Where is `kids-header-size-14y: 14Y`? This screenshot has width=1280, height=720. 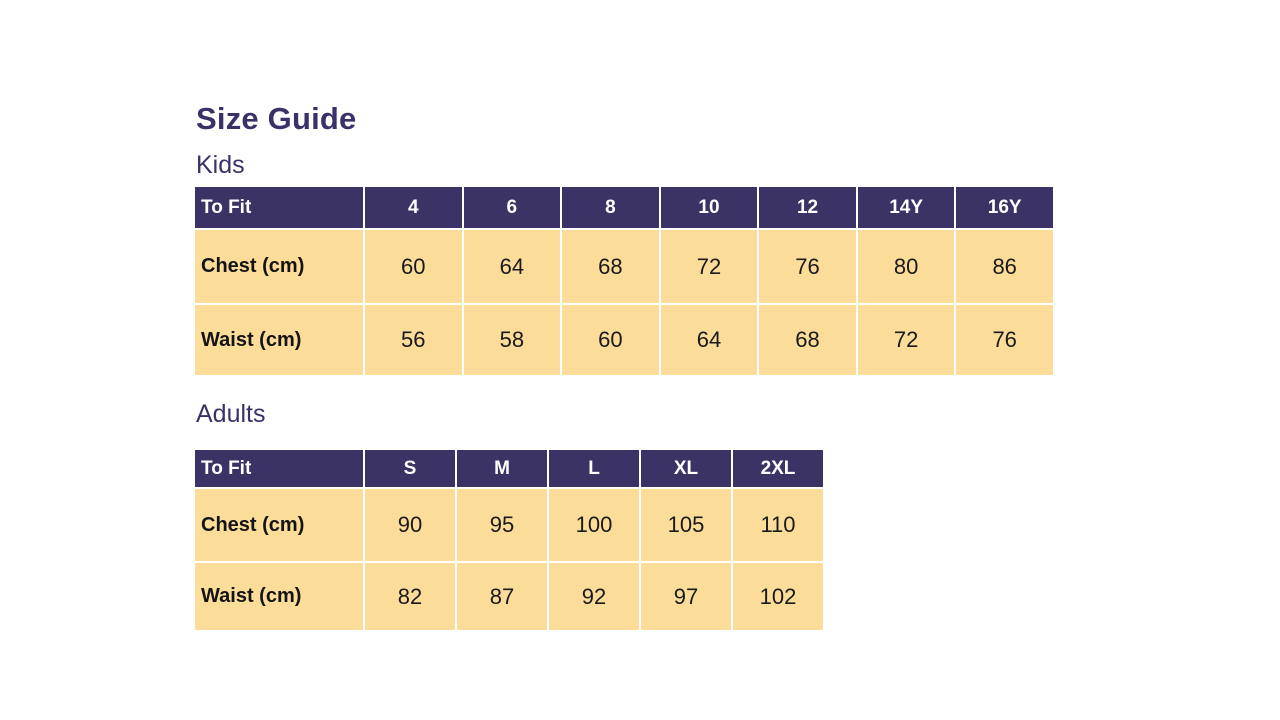
kids-header-size-14y: 14Y is located at coordinates (906, 207).